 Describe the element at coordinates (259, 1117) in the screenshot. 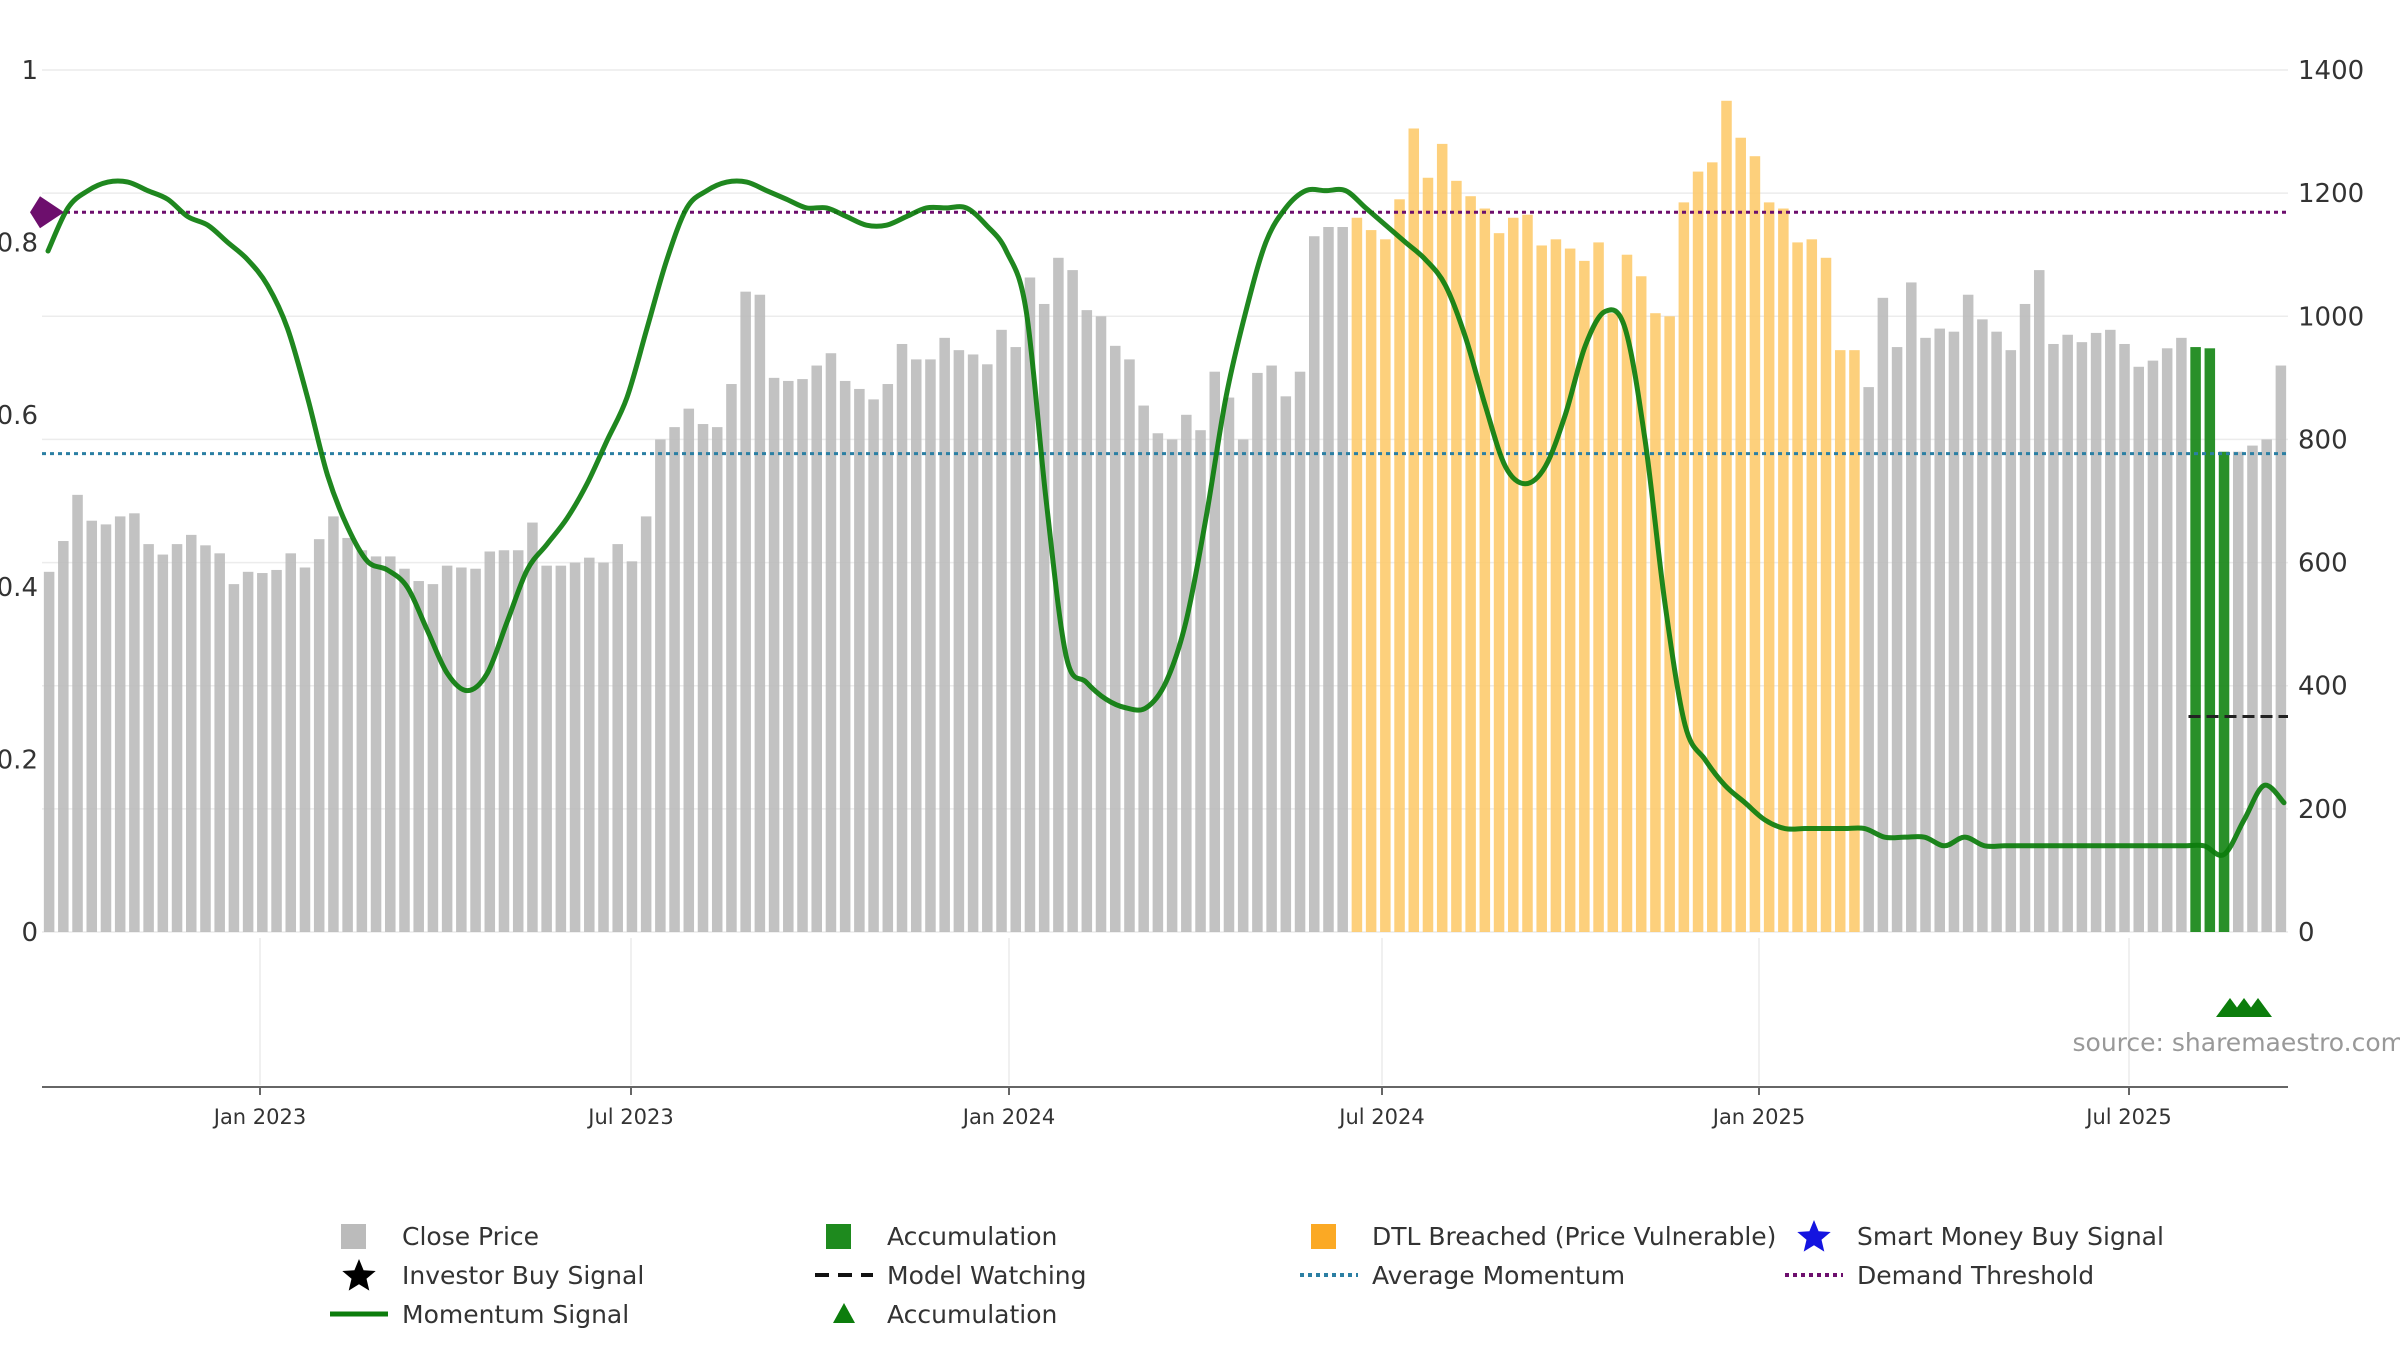

I see `x-tick-label: Jan 2023` at that location.